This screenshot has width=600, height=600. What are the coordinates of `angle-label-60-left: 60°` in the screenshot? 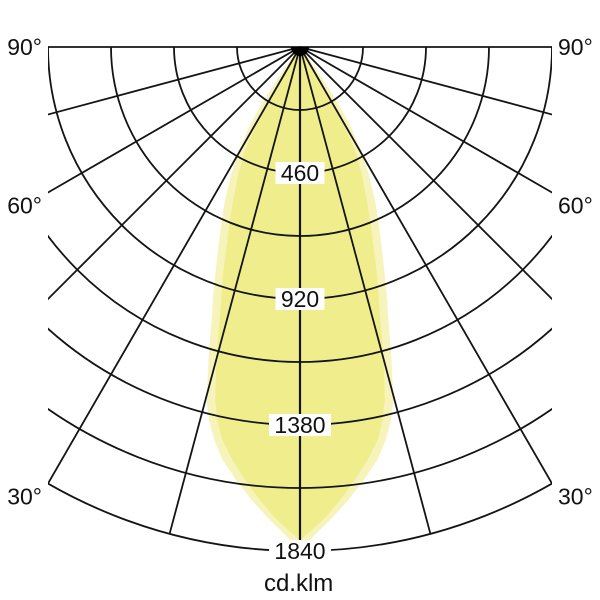 It's located at (24, 205).